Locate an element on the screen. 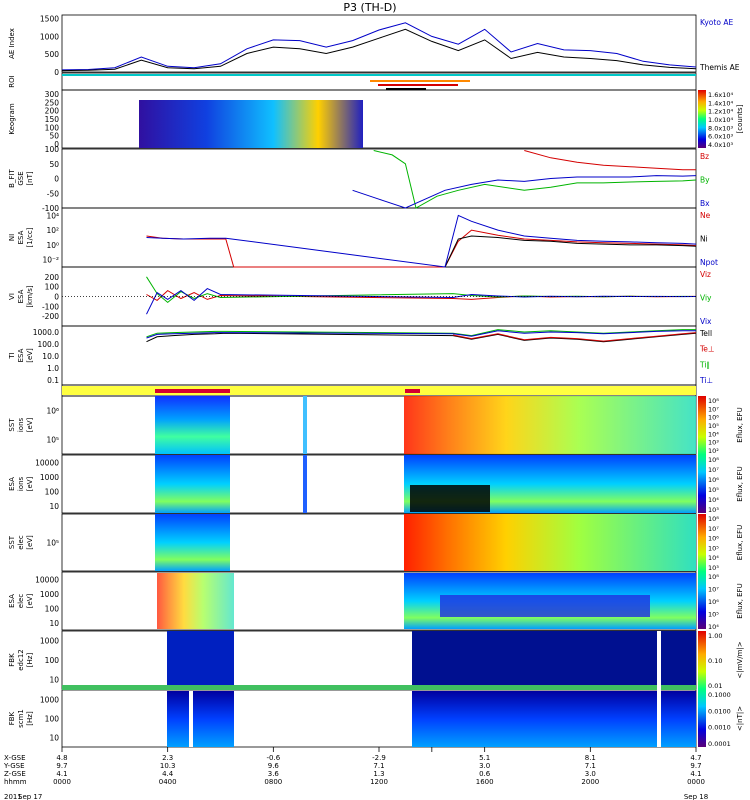  ytick-esa_i-2: 100 is located at coordinates (52, 491).